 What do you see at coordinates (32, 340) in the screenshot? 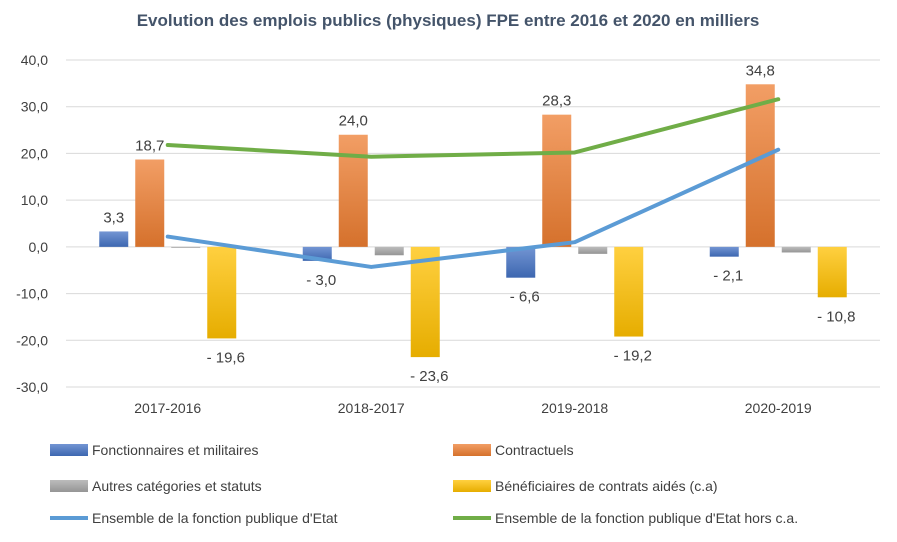
I see `y-tick-label: -20,0` at bounding box center [32, 340].